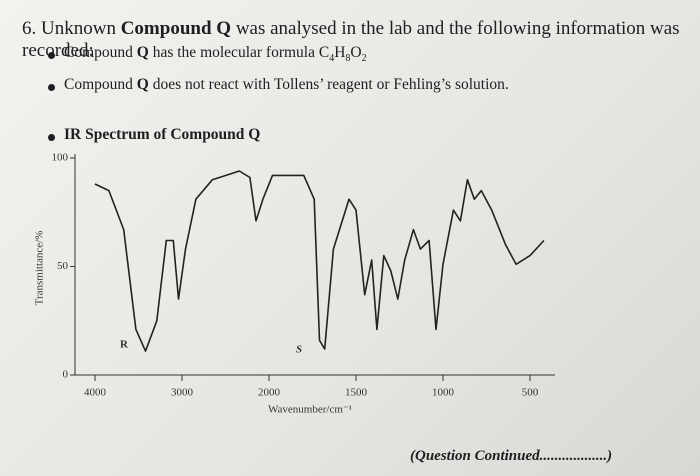  I want to click on x-tick-label: 2000, so click(269, 393).